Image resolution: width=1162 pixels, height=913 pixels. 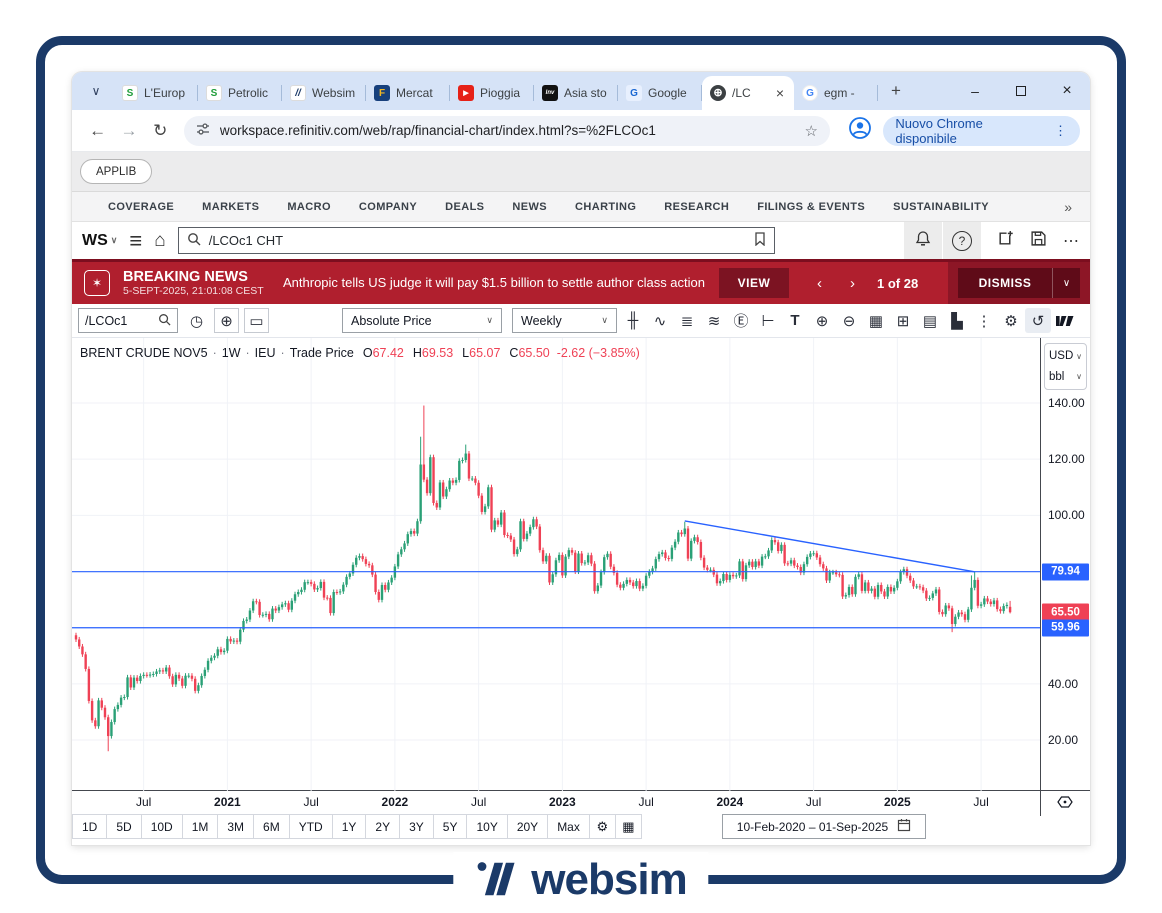 What do you see at coordinates (1061, 130) in the screenshot?
I see `kebab-menu-icon: ⋮` at bounding box center [1061, 130].